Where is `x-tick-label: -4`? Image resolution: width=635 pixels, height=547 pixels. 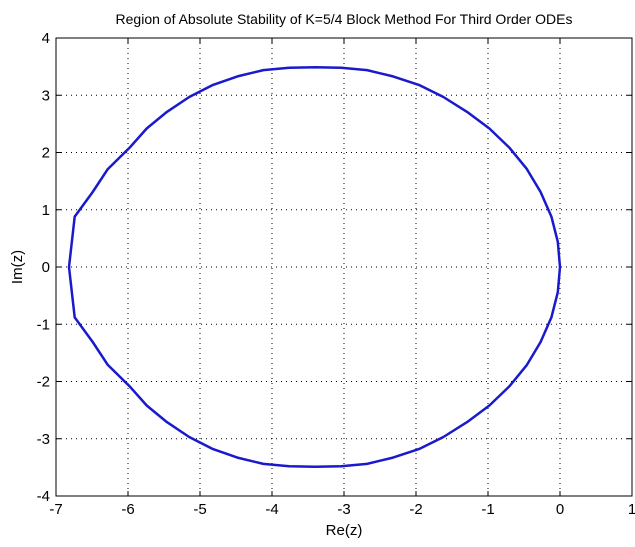
x-tick-label: -4 is located at coordinates (271, 509).